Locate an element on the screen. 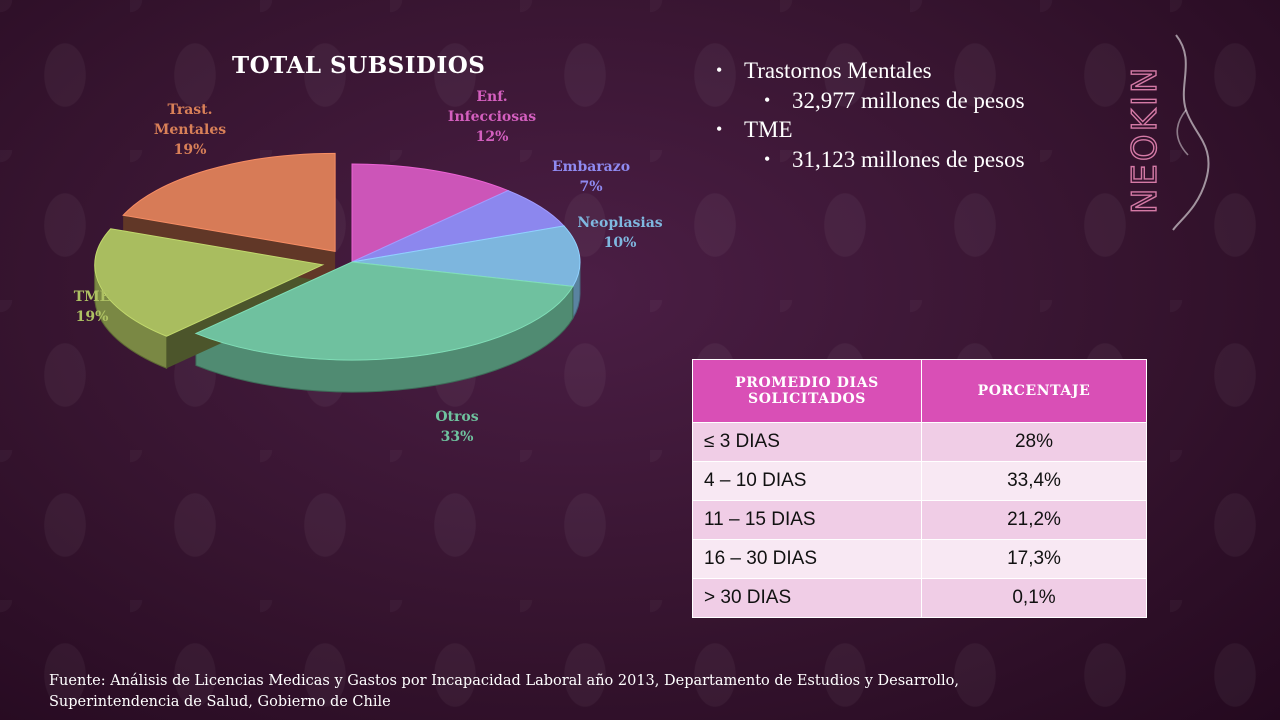 The height and width of the screenshot is (720, 1280). pie-slice-label: Trast. Mentales 19% is located at coordinates (190, 130).